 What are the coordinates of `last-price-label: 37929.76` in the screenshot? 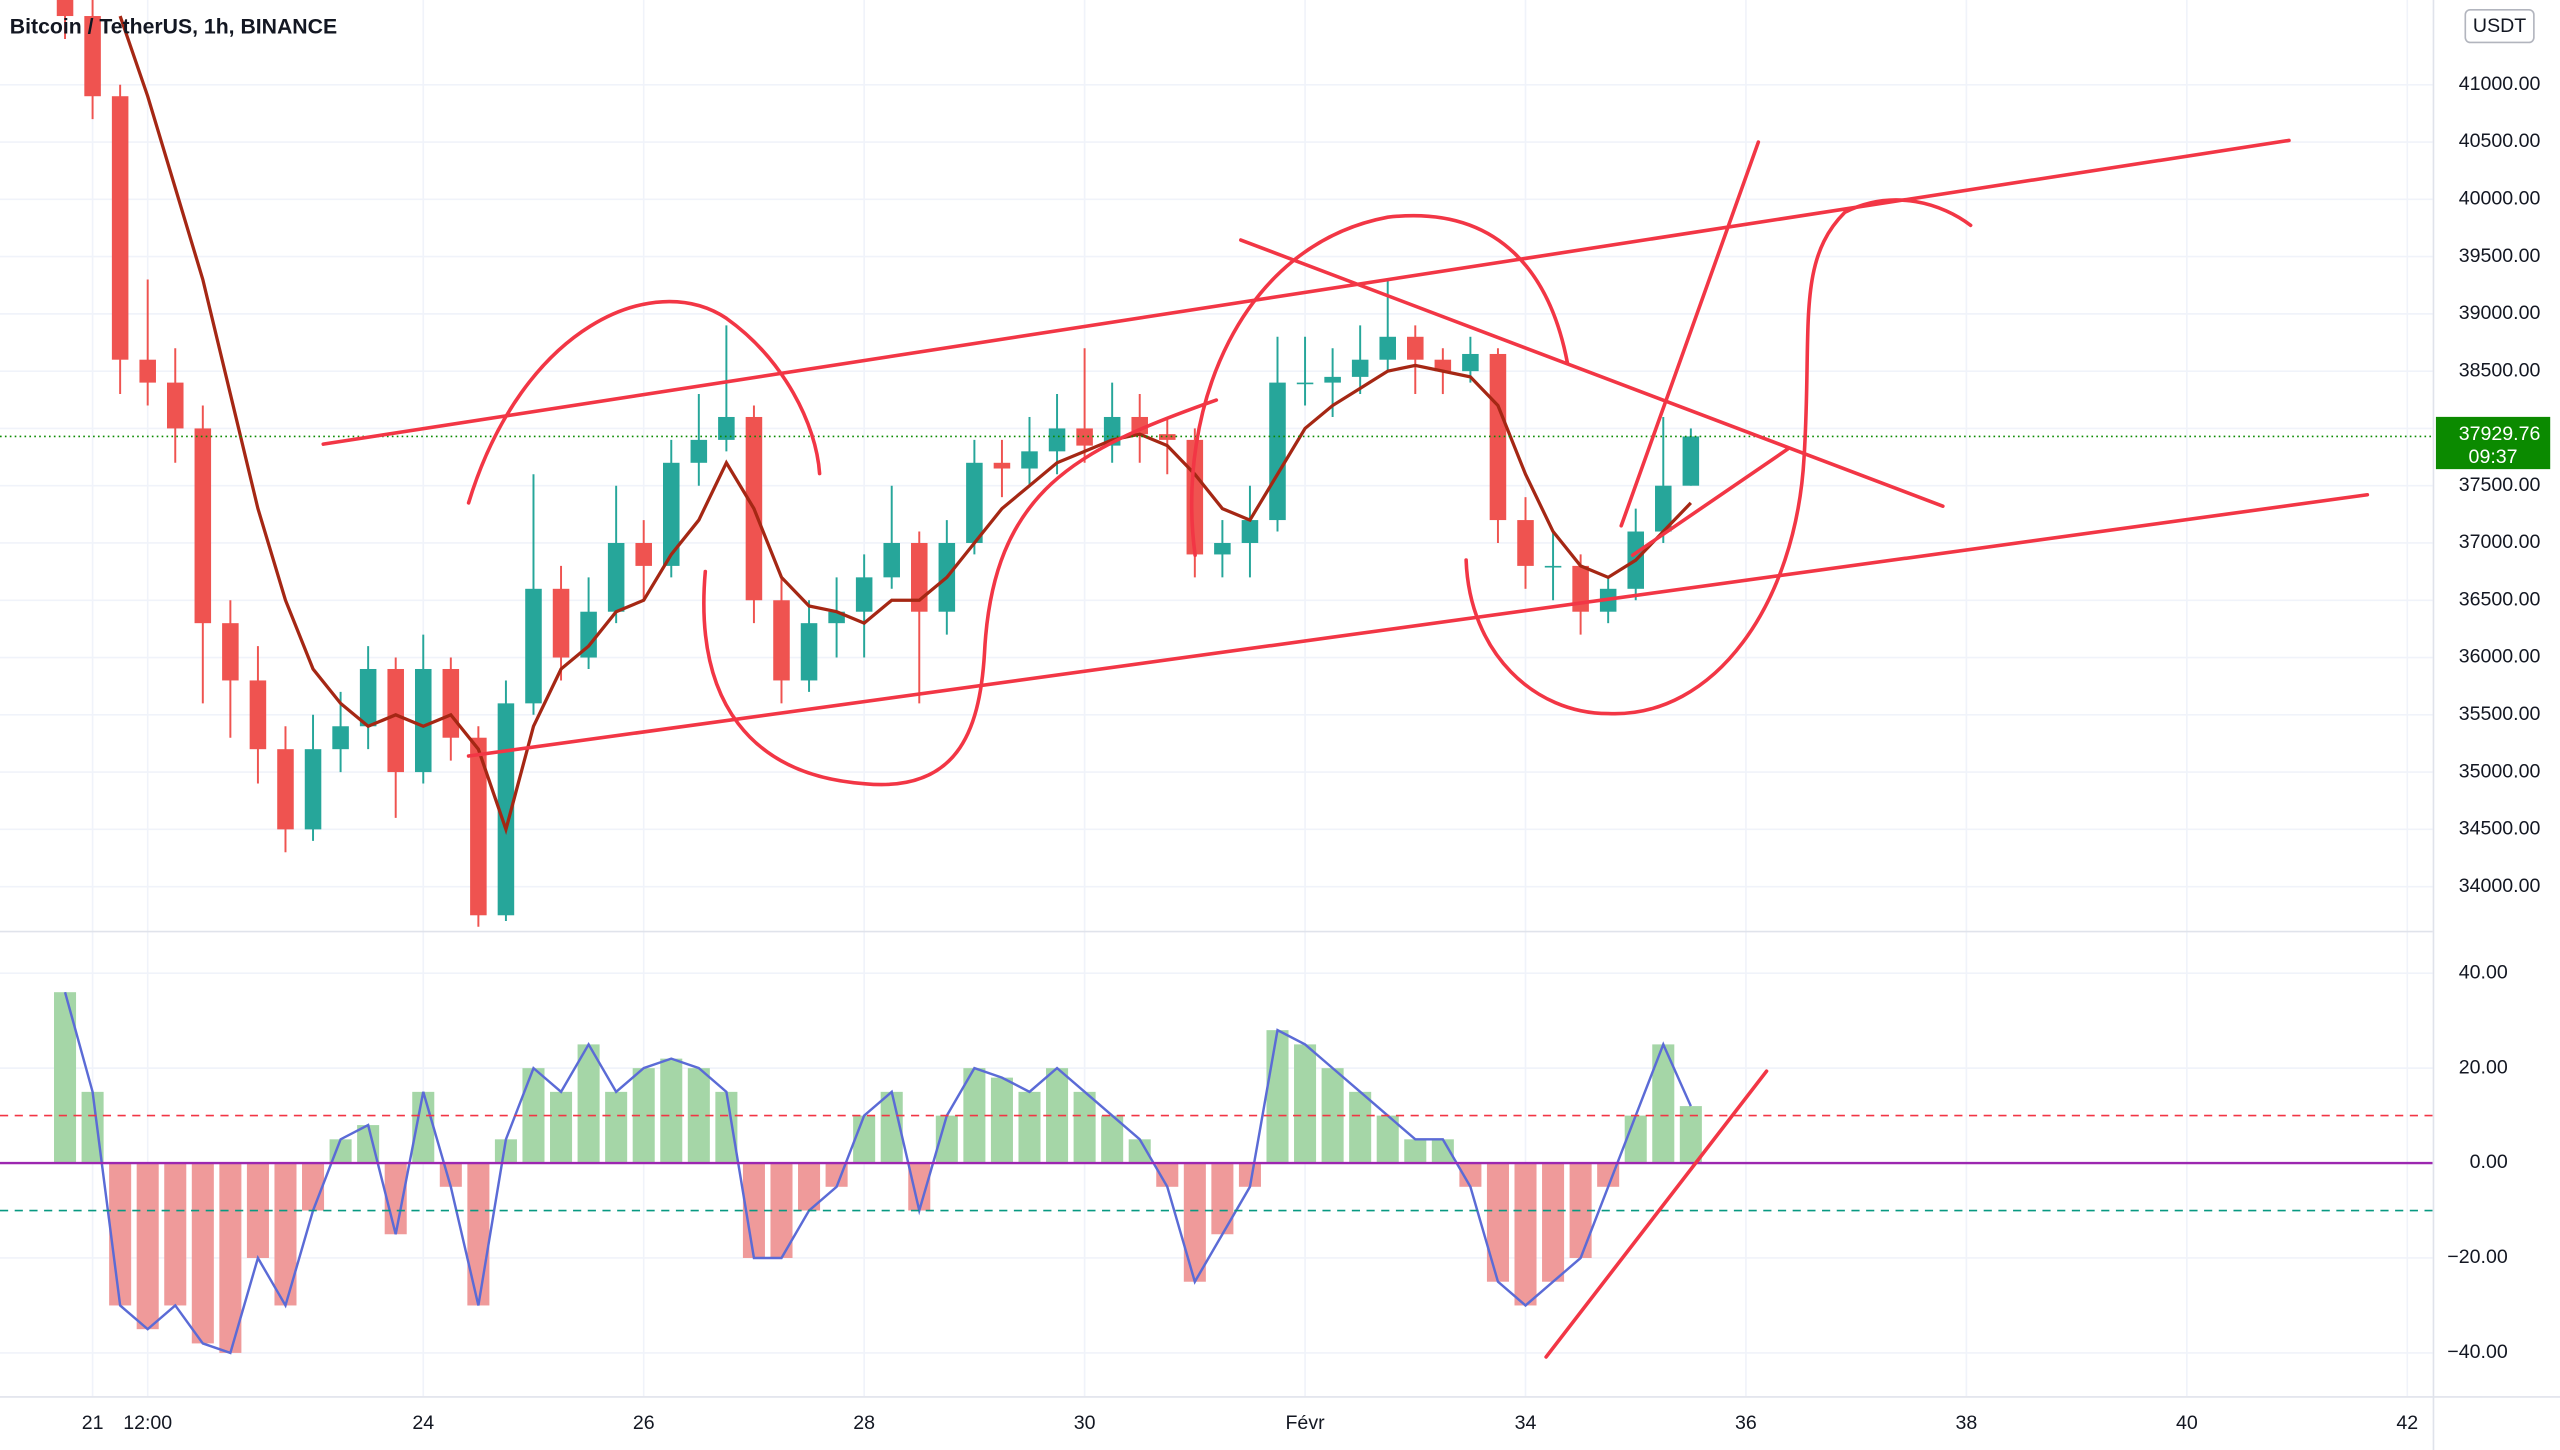 It's located at (2500, 434).